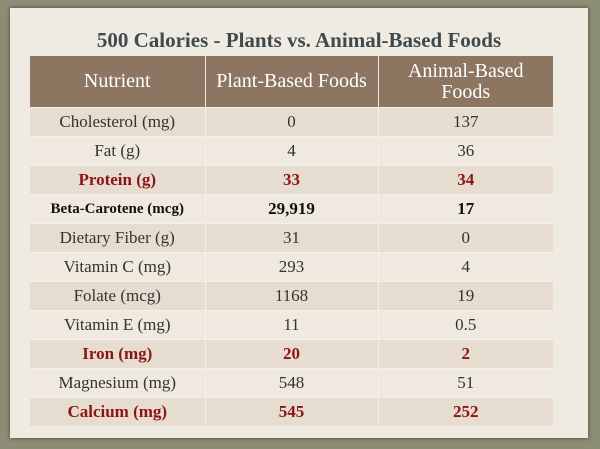 The width and height of the screenshot is (600, 449). What do you see at coordinates (465, 383) in the screenshot?
I see `table-cell: 51` at bounding box center [465, 383].